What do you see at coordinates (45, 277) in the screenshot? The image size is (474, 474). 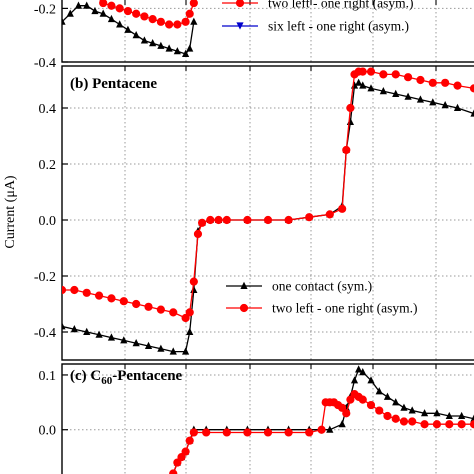 I see `y-tick-label: -0.2` at bounding box center [45, 277].